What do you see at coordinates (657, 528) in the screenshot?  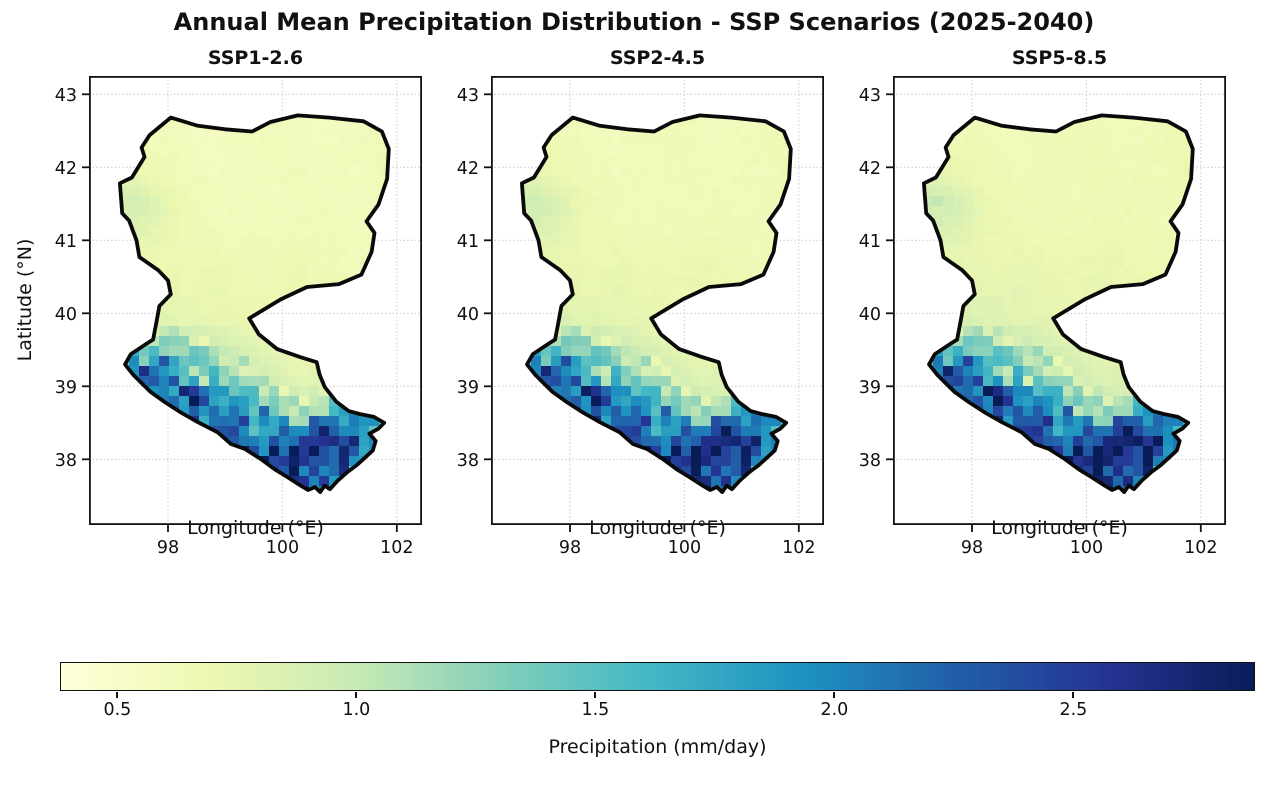 I see `x-axis-label-2: Longitude (°E)` at bounding box center [657, 528].